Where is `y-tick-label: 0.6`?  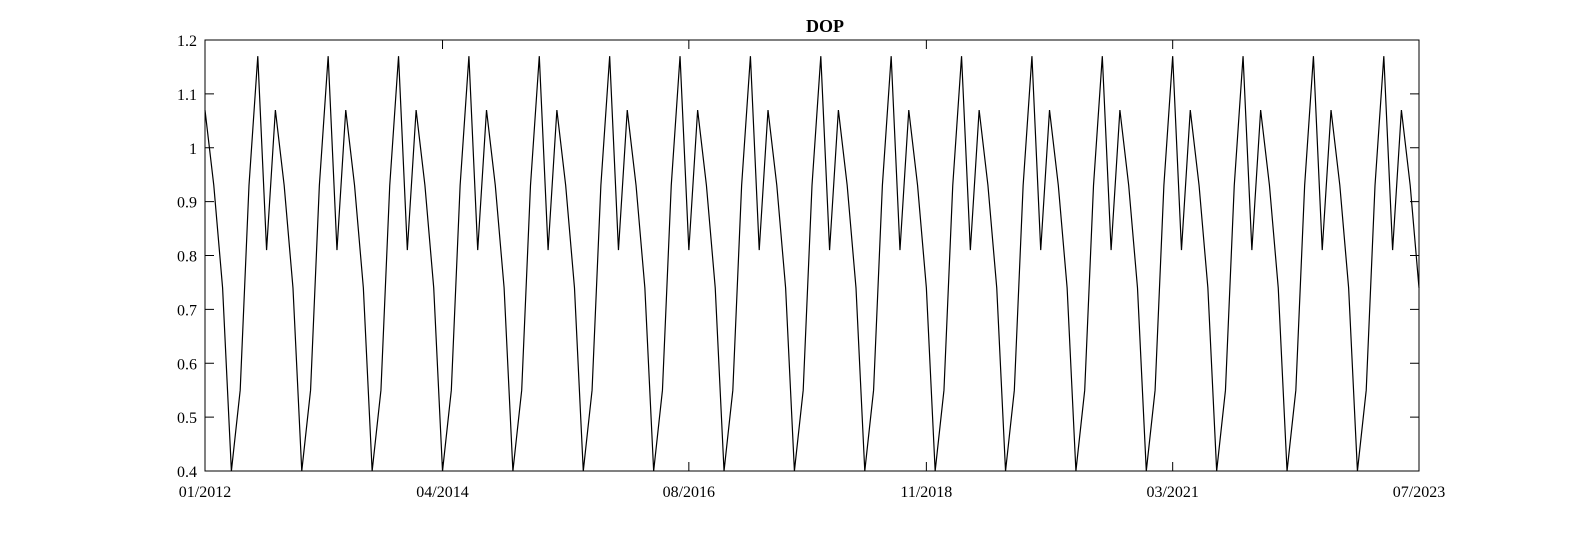 y-tick-label: 0.6 is located at coordinates (187, 364).